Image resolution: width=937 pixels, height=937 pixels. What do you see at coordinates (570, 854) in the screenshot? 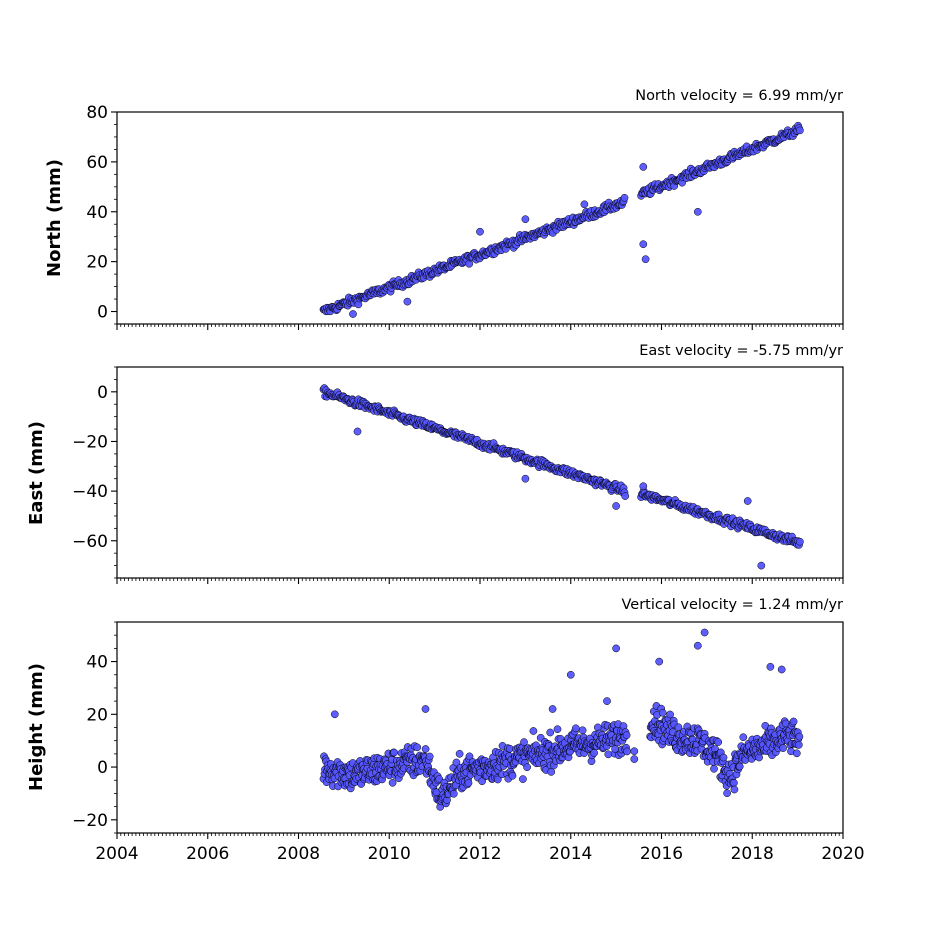
I see `x-tick-label: 2014` at bounding box center [570, 854].